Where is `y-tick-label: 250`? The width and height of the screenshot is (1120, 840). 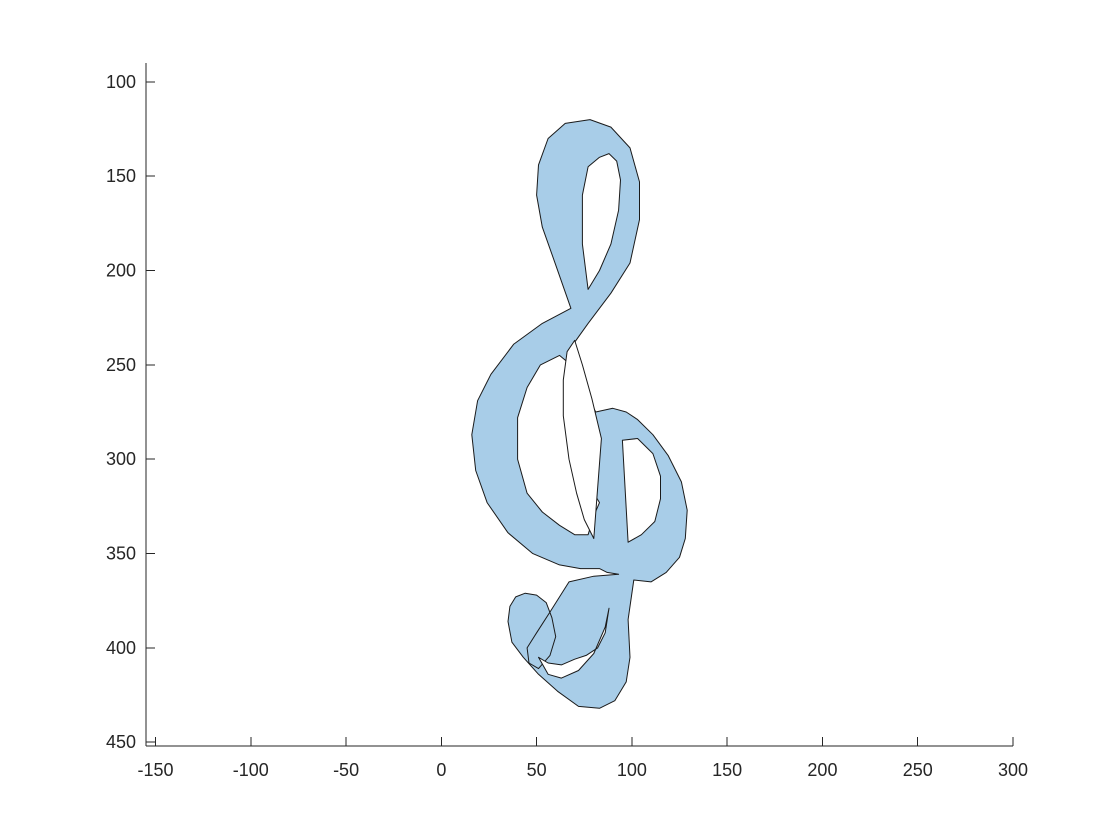
y-tick-label: 250 is located at coordinates (121, 365).